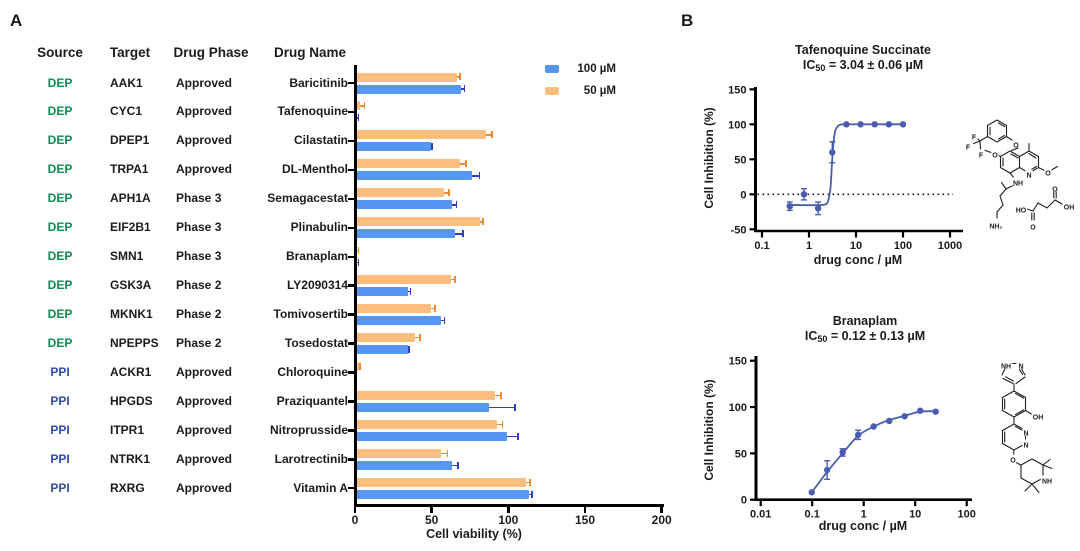  Describe the element at coordinates (308, 429) in the screenshot. I see `cell-drug-name: Nitroprusside` at that location.